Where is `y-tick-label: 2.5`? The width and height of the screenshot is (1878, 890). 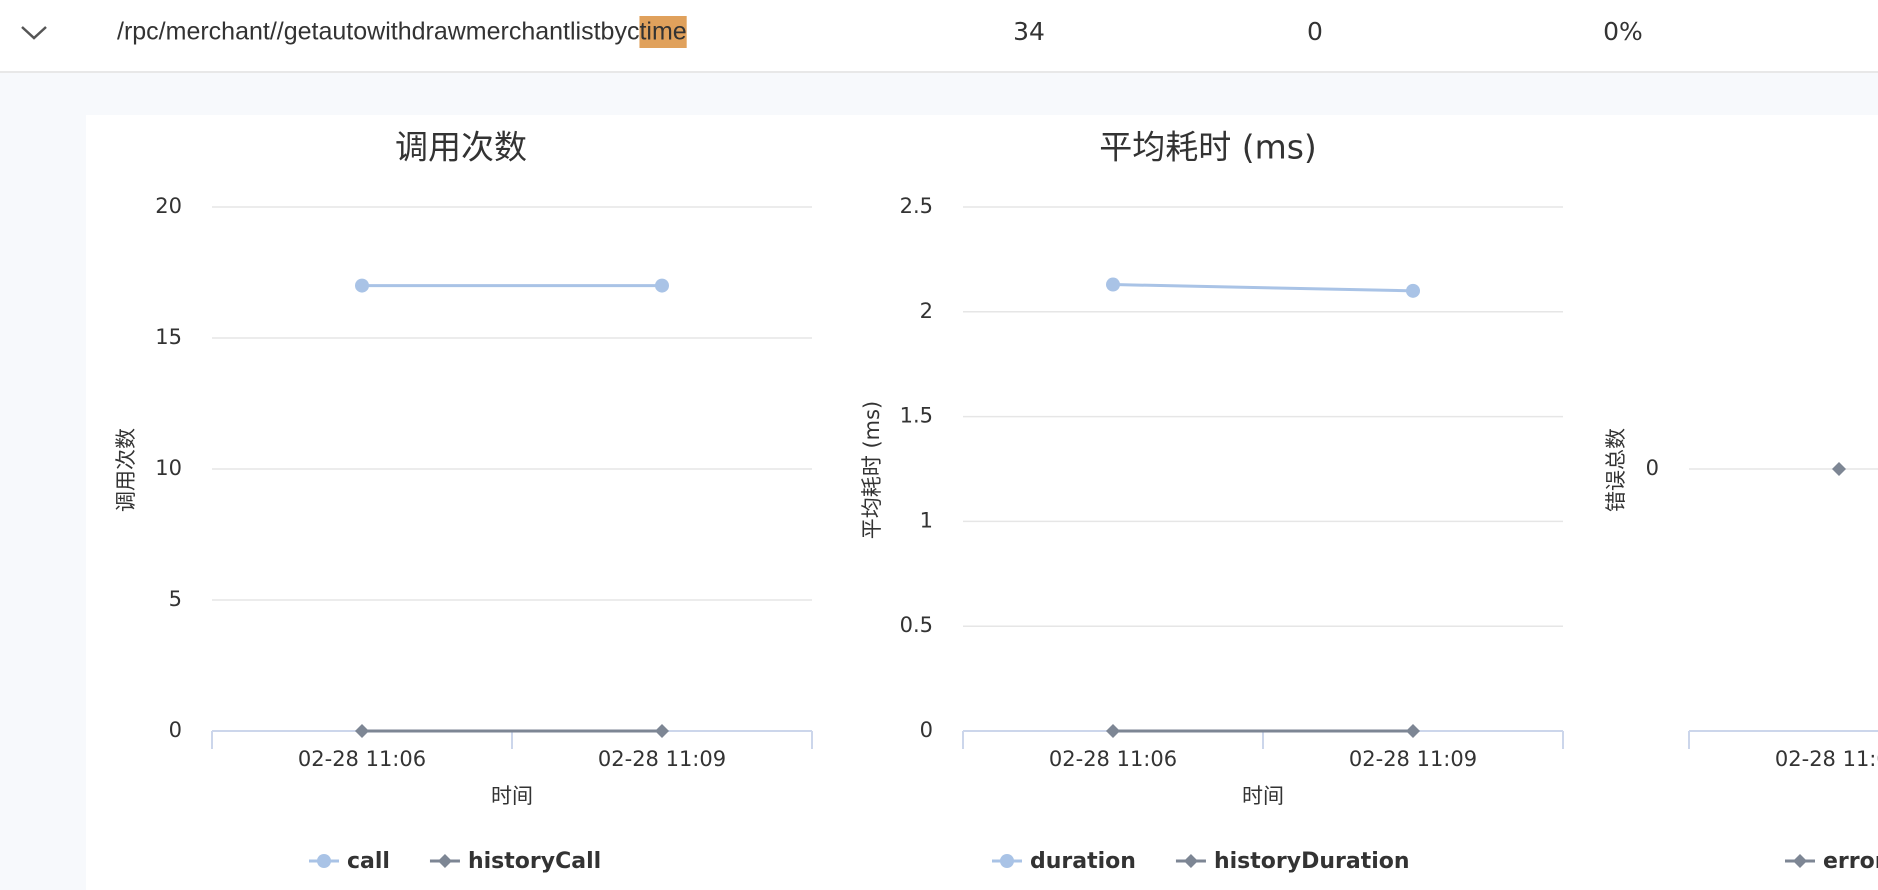
y-tick-label: 2.5 is located at coordinates (916, 206).